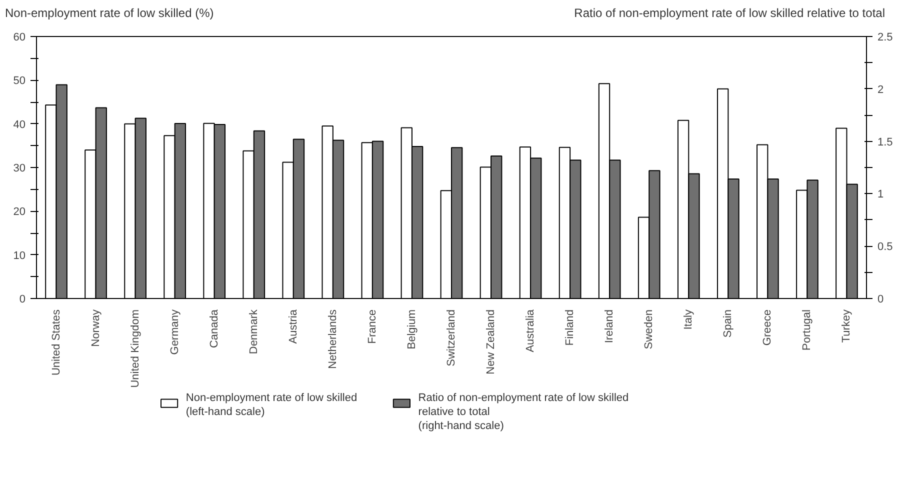 The height and width of the screenshot is (485, 913). Describe the element at coordinates (881, 90) in the screenshot. I see `y2-tick-label: 2` at that location.